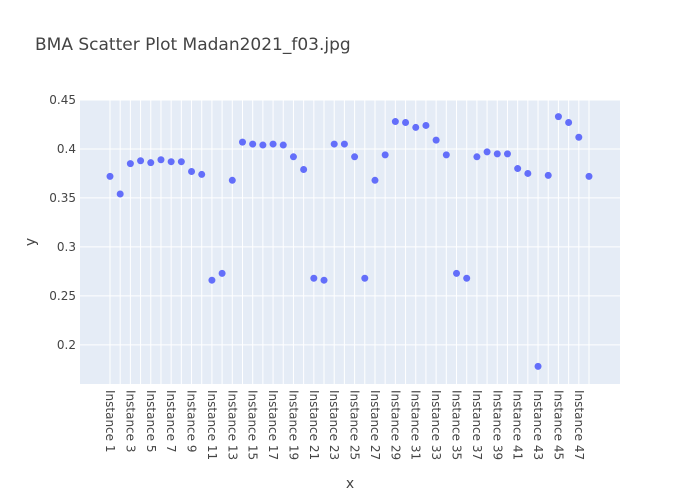 The image size is (700, 500). What do you see at coordinates (193, 45) in the screenshot?
I see `chart-title: BMA Scatter Plot Madan2021_f03.jpg` at bounding box center [193, 45].